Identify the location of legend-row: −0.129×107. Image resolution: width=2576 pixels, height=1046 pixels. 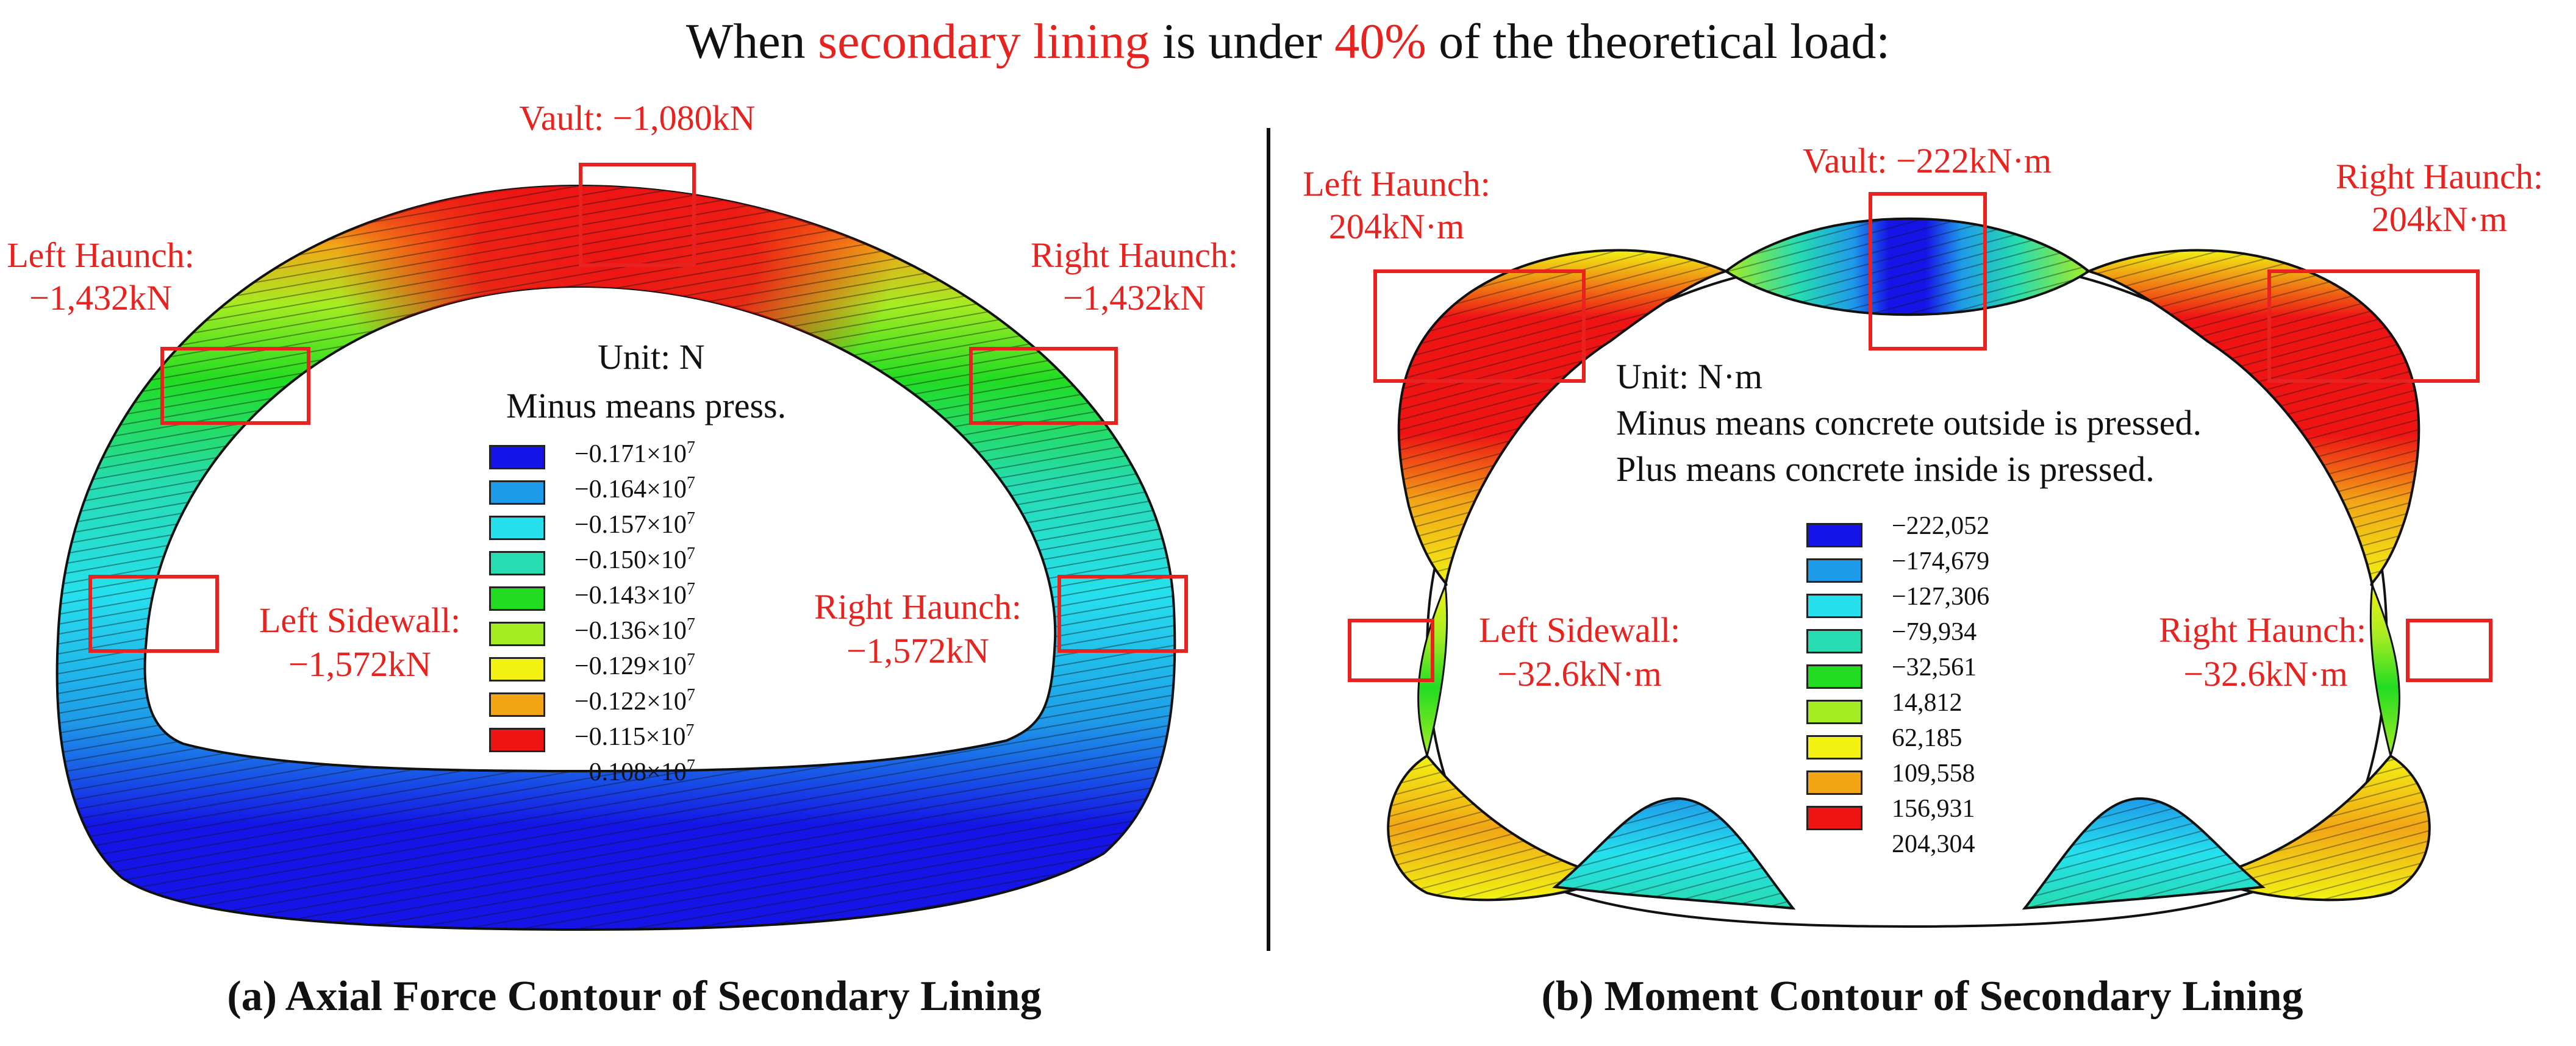
(647, 663).